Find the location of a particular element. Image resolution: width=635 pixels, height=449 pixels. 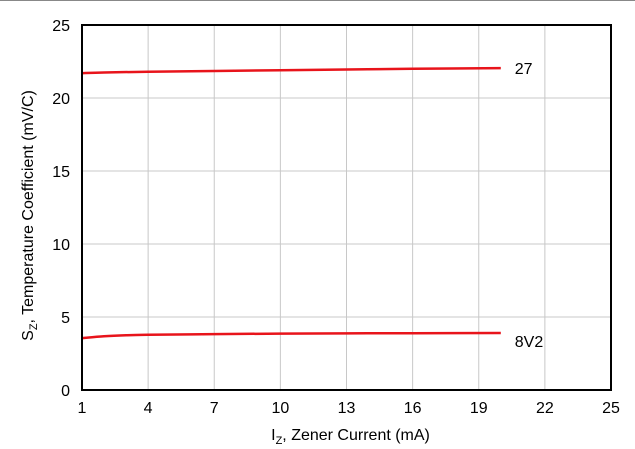

y-tick-label-1: 5 is located at coordinates (65, 318).